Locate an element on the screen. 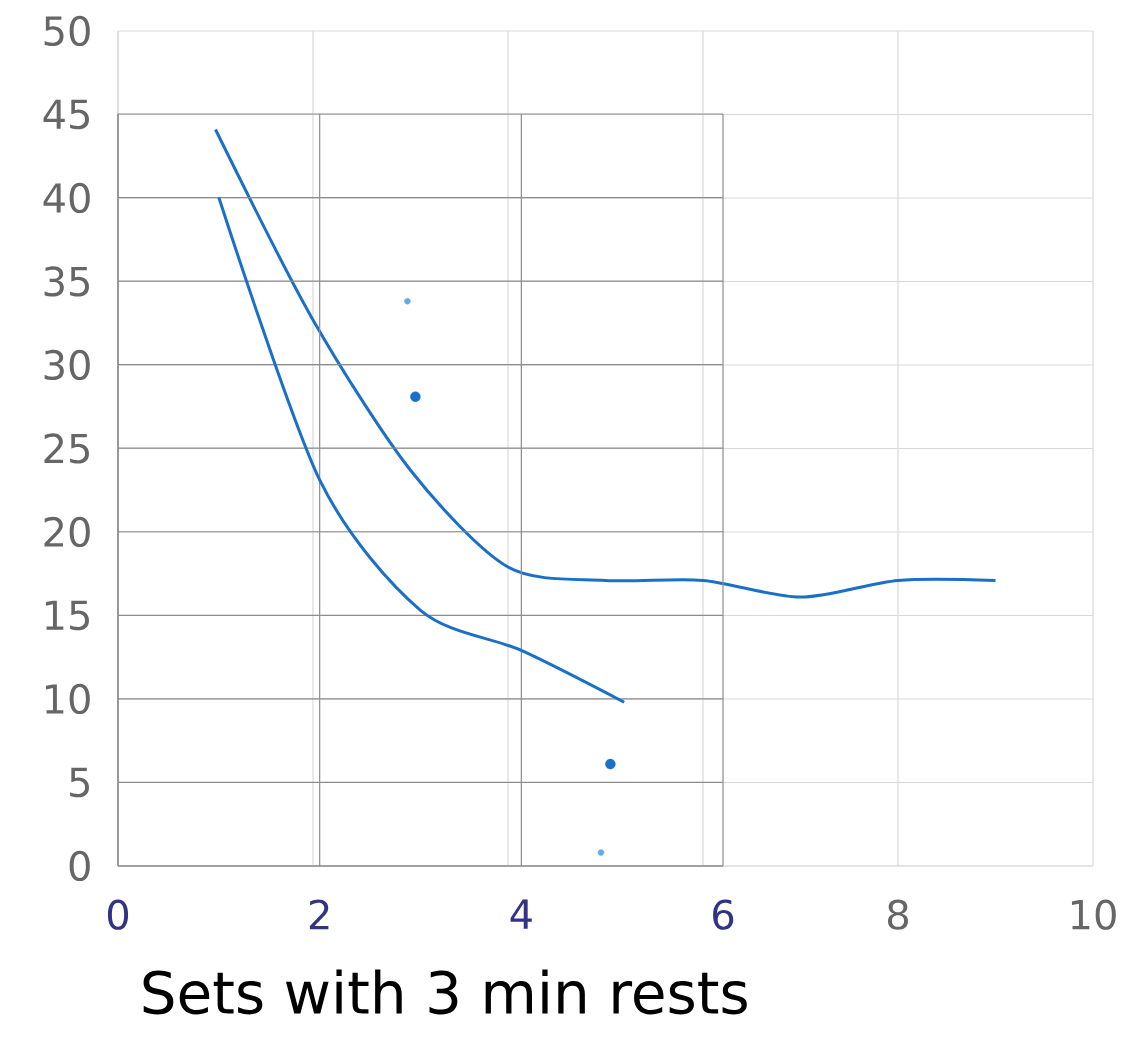 The image size is (1134, 1051). y-tick-label: 50 is located at coordinates (67, 31).